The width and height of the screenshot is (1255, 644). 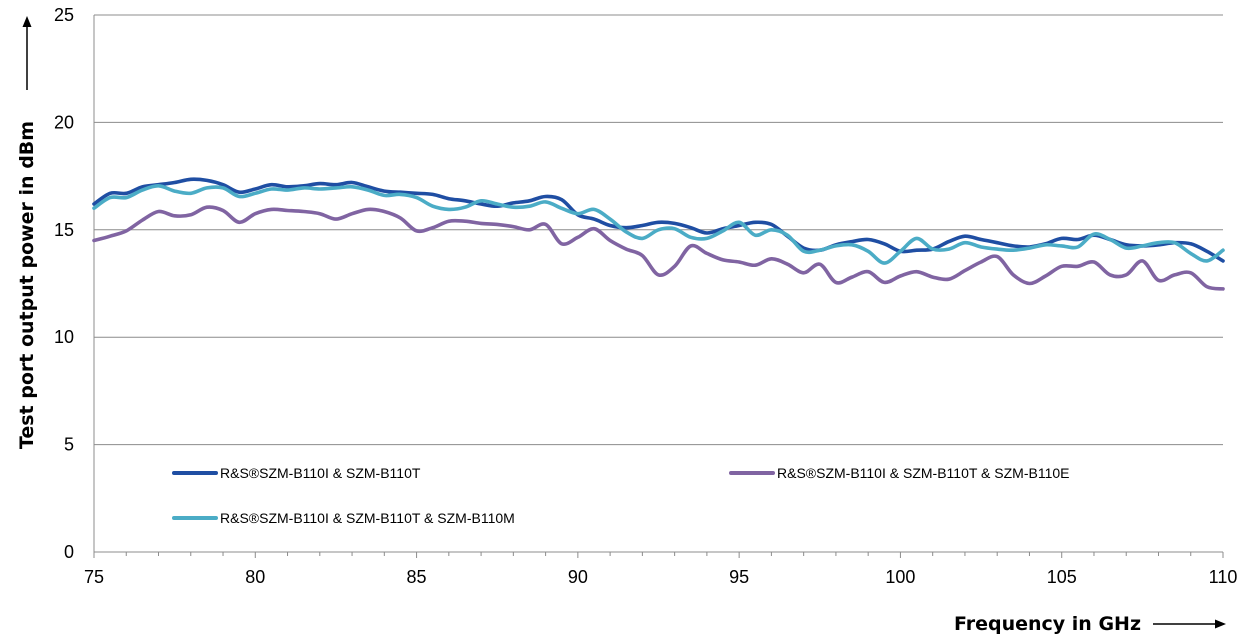 What do you see at coordinates (320, 473) in the screenshot?
I see `legend-label-series-1: R&S®SZM-B110I & SZM-B110T` at bounding box center [320, 473].